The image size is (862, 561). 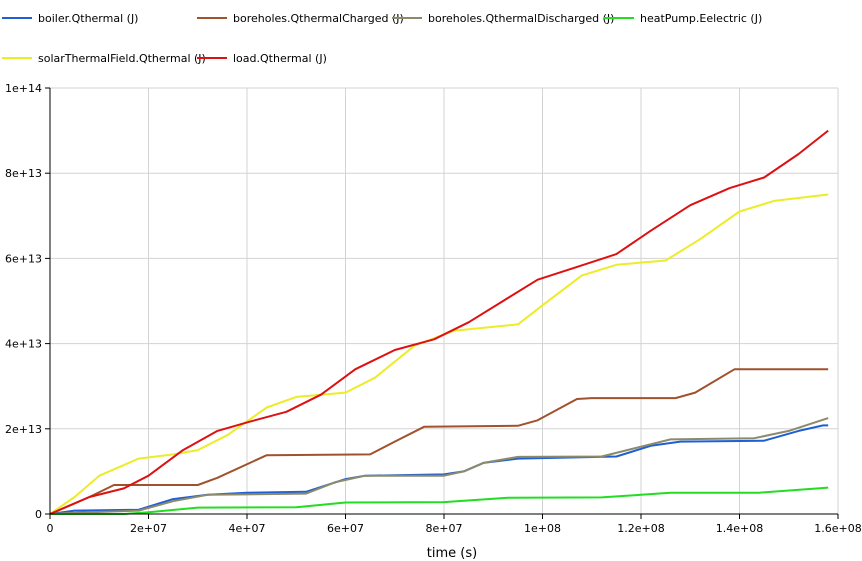 I want to click on legend-item-1: boreholes.QthermalCharged (J), so click(x=300, y=18).